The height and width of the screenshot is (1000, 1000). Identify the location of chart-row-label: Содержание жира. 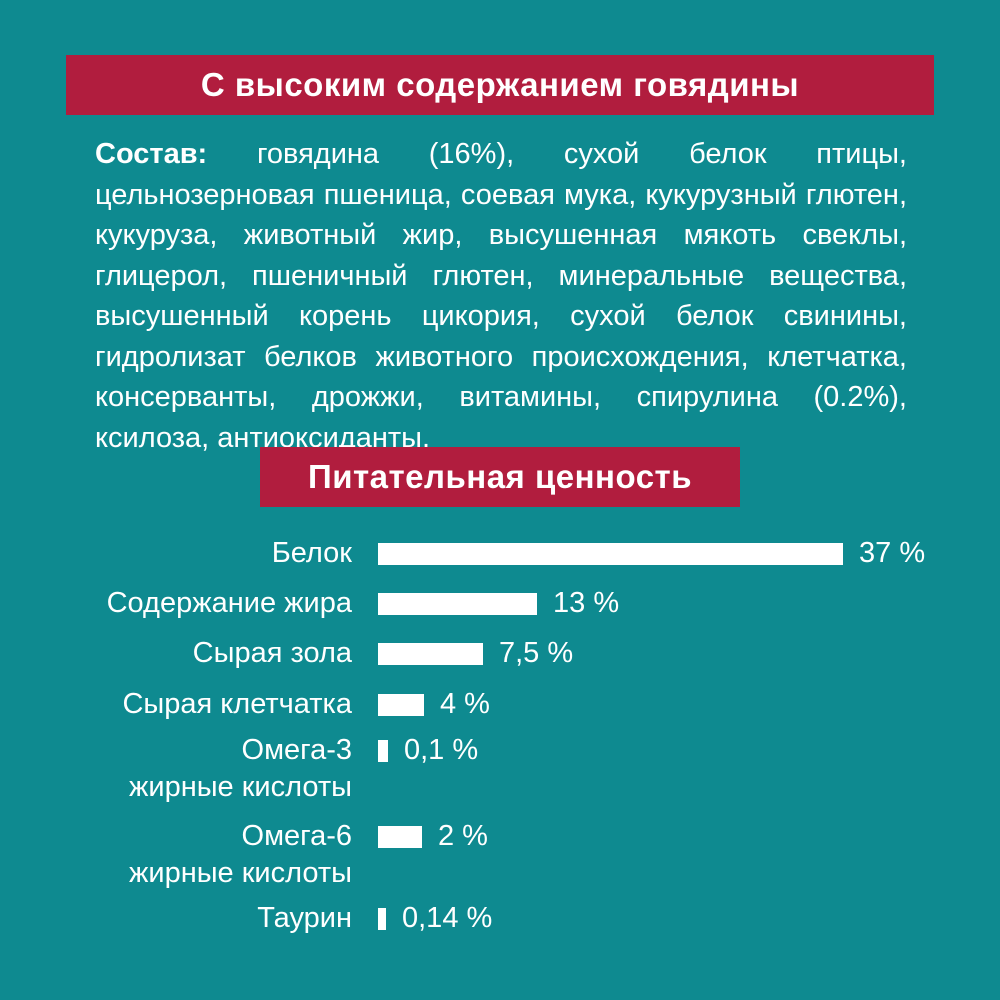
(229, 603).